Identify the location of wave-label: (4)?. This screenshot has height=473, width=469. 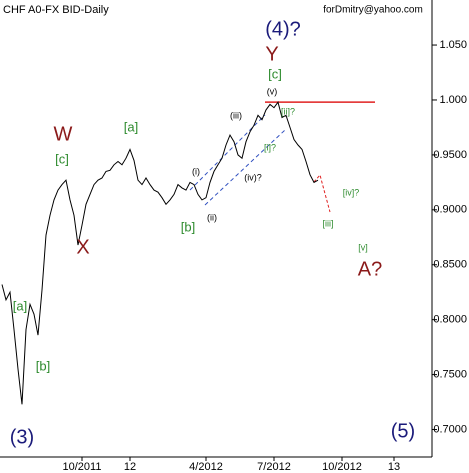
(283, 29).